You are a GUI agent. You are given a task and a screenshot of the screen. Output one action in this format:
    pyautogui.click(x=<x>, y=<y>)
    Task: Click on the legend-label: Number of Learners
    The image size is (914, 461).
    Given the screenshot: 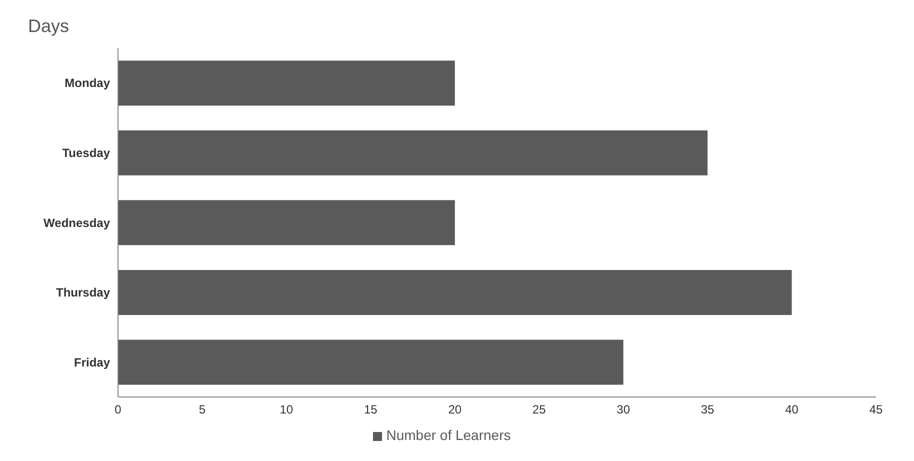 What is the action you would take?
    pyautogui.click(x=448, y=435)
    